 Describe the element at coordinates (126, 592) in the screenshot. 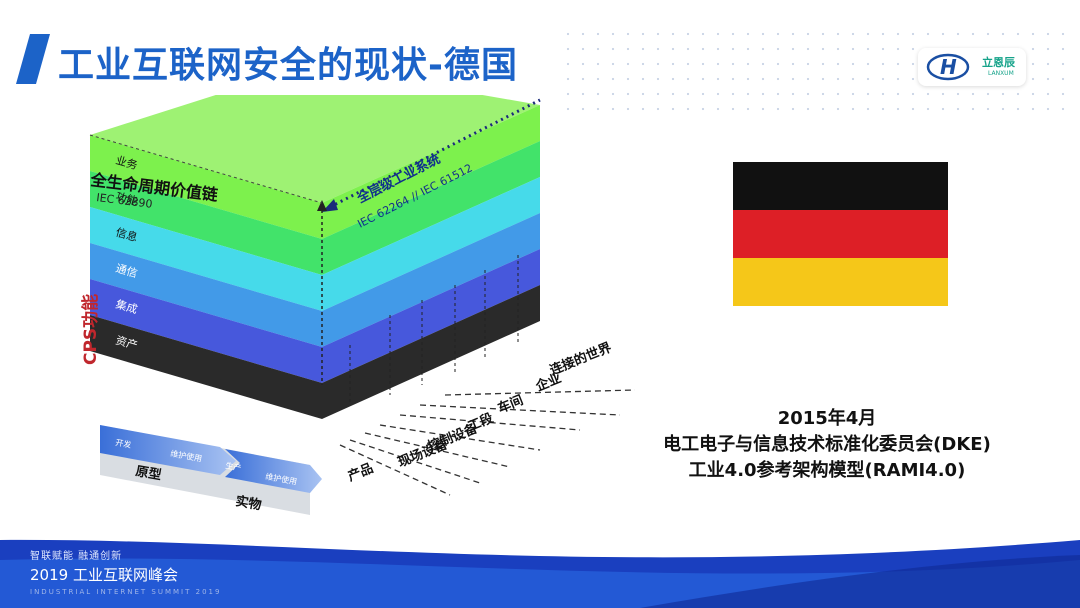

I see `footer-summit-en: INDUSTRIAL INTERNET SUMMIT 2019` at that location.